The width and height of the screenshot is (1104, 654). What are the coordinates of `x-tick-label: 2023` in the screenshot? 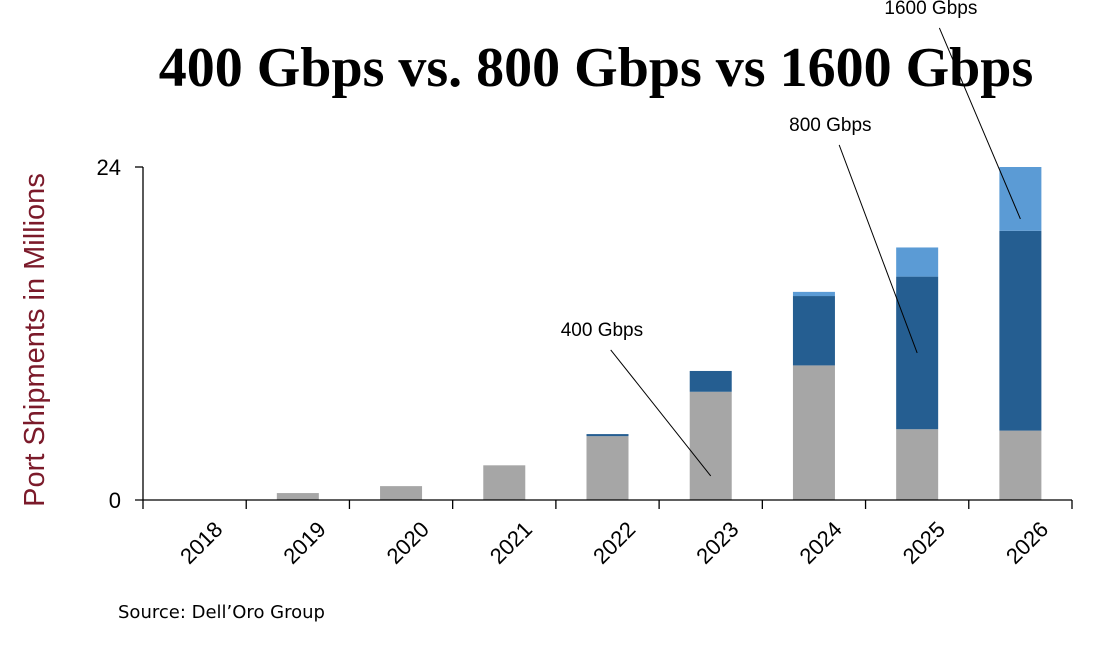 It's located at (717, 543).